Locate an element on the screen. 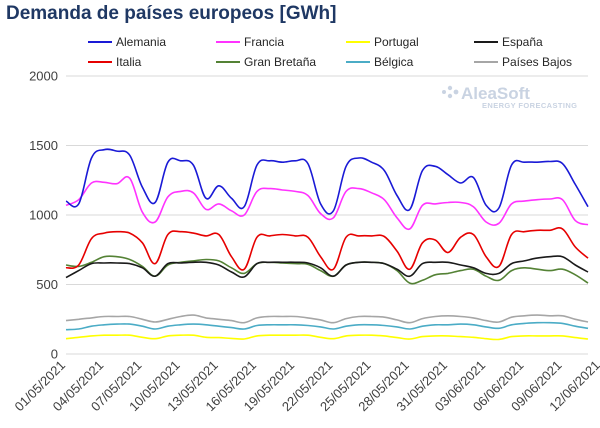 Image resolution: width=600 pixels, height=428 pixels. legend-label-francia: Francia is located at coordinates (264, 42).